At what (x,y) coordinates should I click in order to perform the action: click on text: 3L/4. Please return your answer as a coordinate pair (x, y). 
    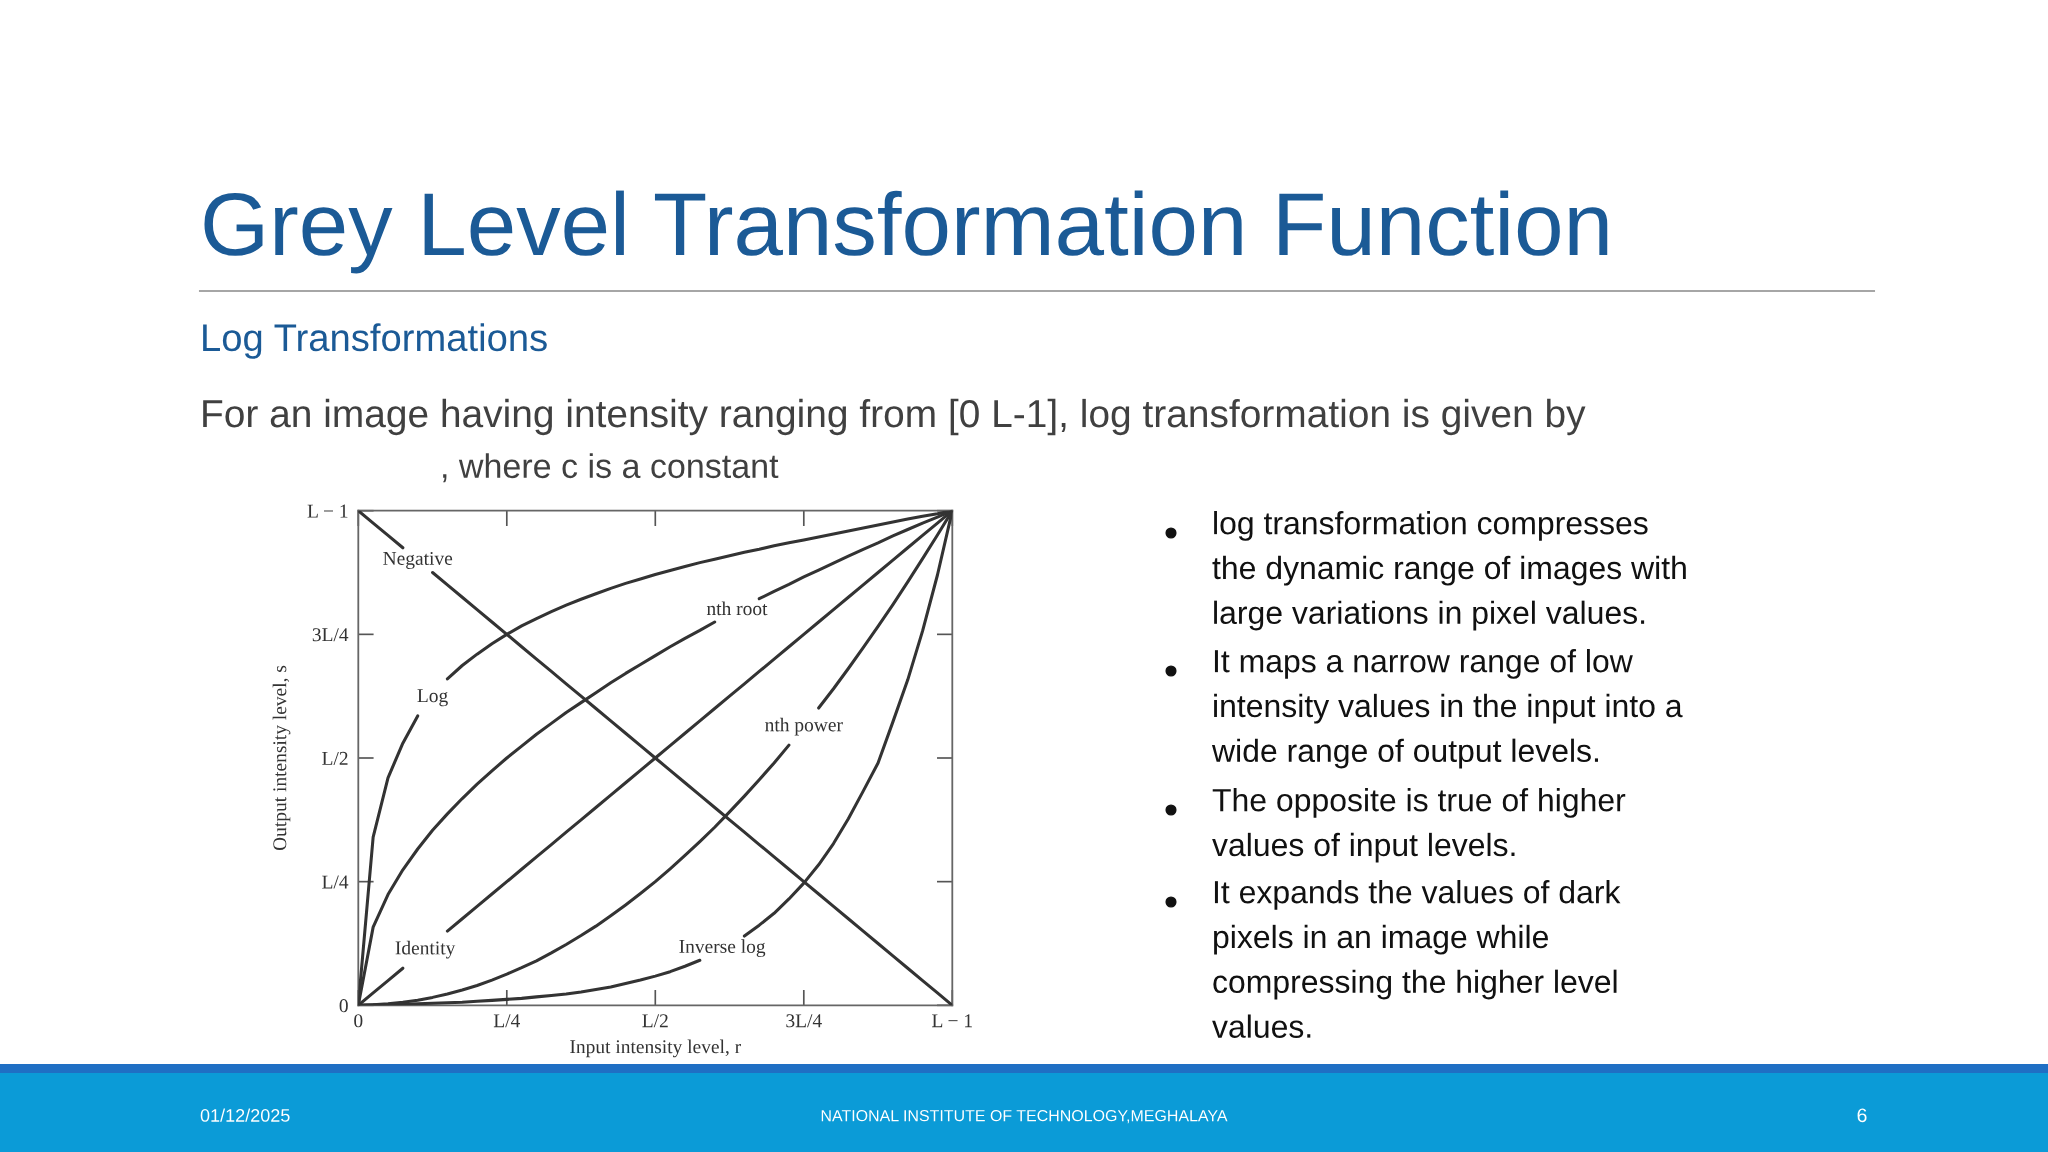
    Looking at the image, I should click on (330, 635).